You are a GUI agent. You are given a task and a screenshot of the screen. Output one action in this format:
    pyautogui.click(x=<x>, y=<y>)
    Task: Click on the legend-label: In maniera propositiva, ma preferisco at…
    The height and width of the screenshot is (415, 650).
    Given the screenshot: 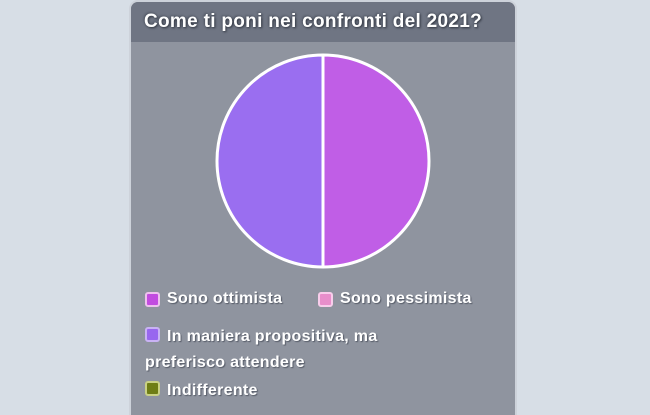 What is the action you would take?
    pyautogui.click(x=261, y=349)
    